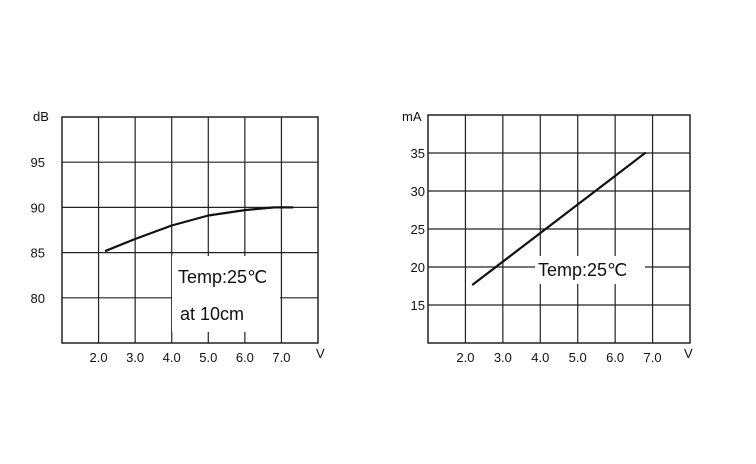 This screenshot has height=464, width=756. Describe the element at coordinates (412, 116) in the screenshot. I see `y-axis-label-right: mA` at that location.